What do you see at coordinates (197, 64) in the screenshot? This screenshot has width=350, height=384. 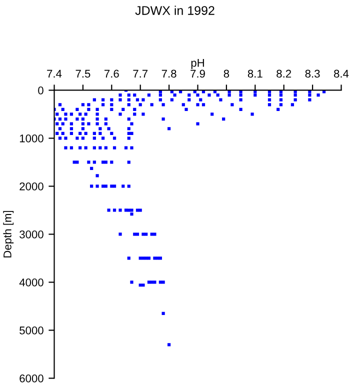 I see `x-axis-title: pH` at bounding box center [197, 64].